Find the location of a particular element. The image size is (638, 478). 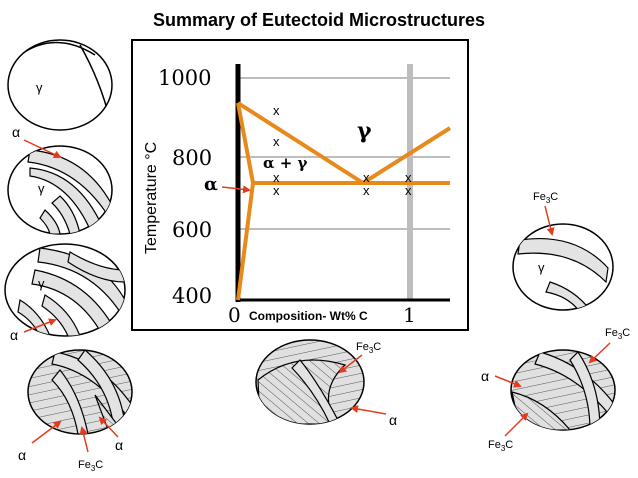

y-axis-label: Temperature °C is located at coordinates (151, 198).